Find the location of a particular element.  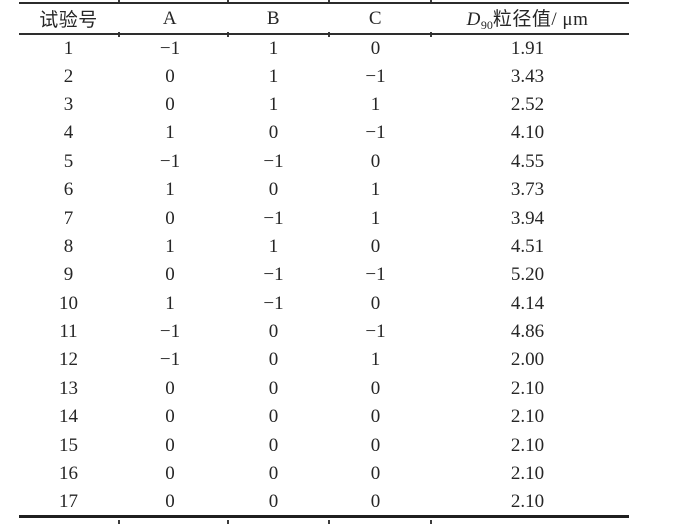

cell-run: 14 is located at coordinates (68, 417).